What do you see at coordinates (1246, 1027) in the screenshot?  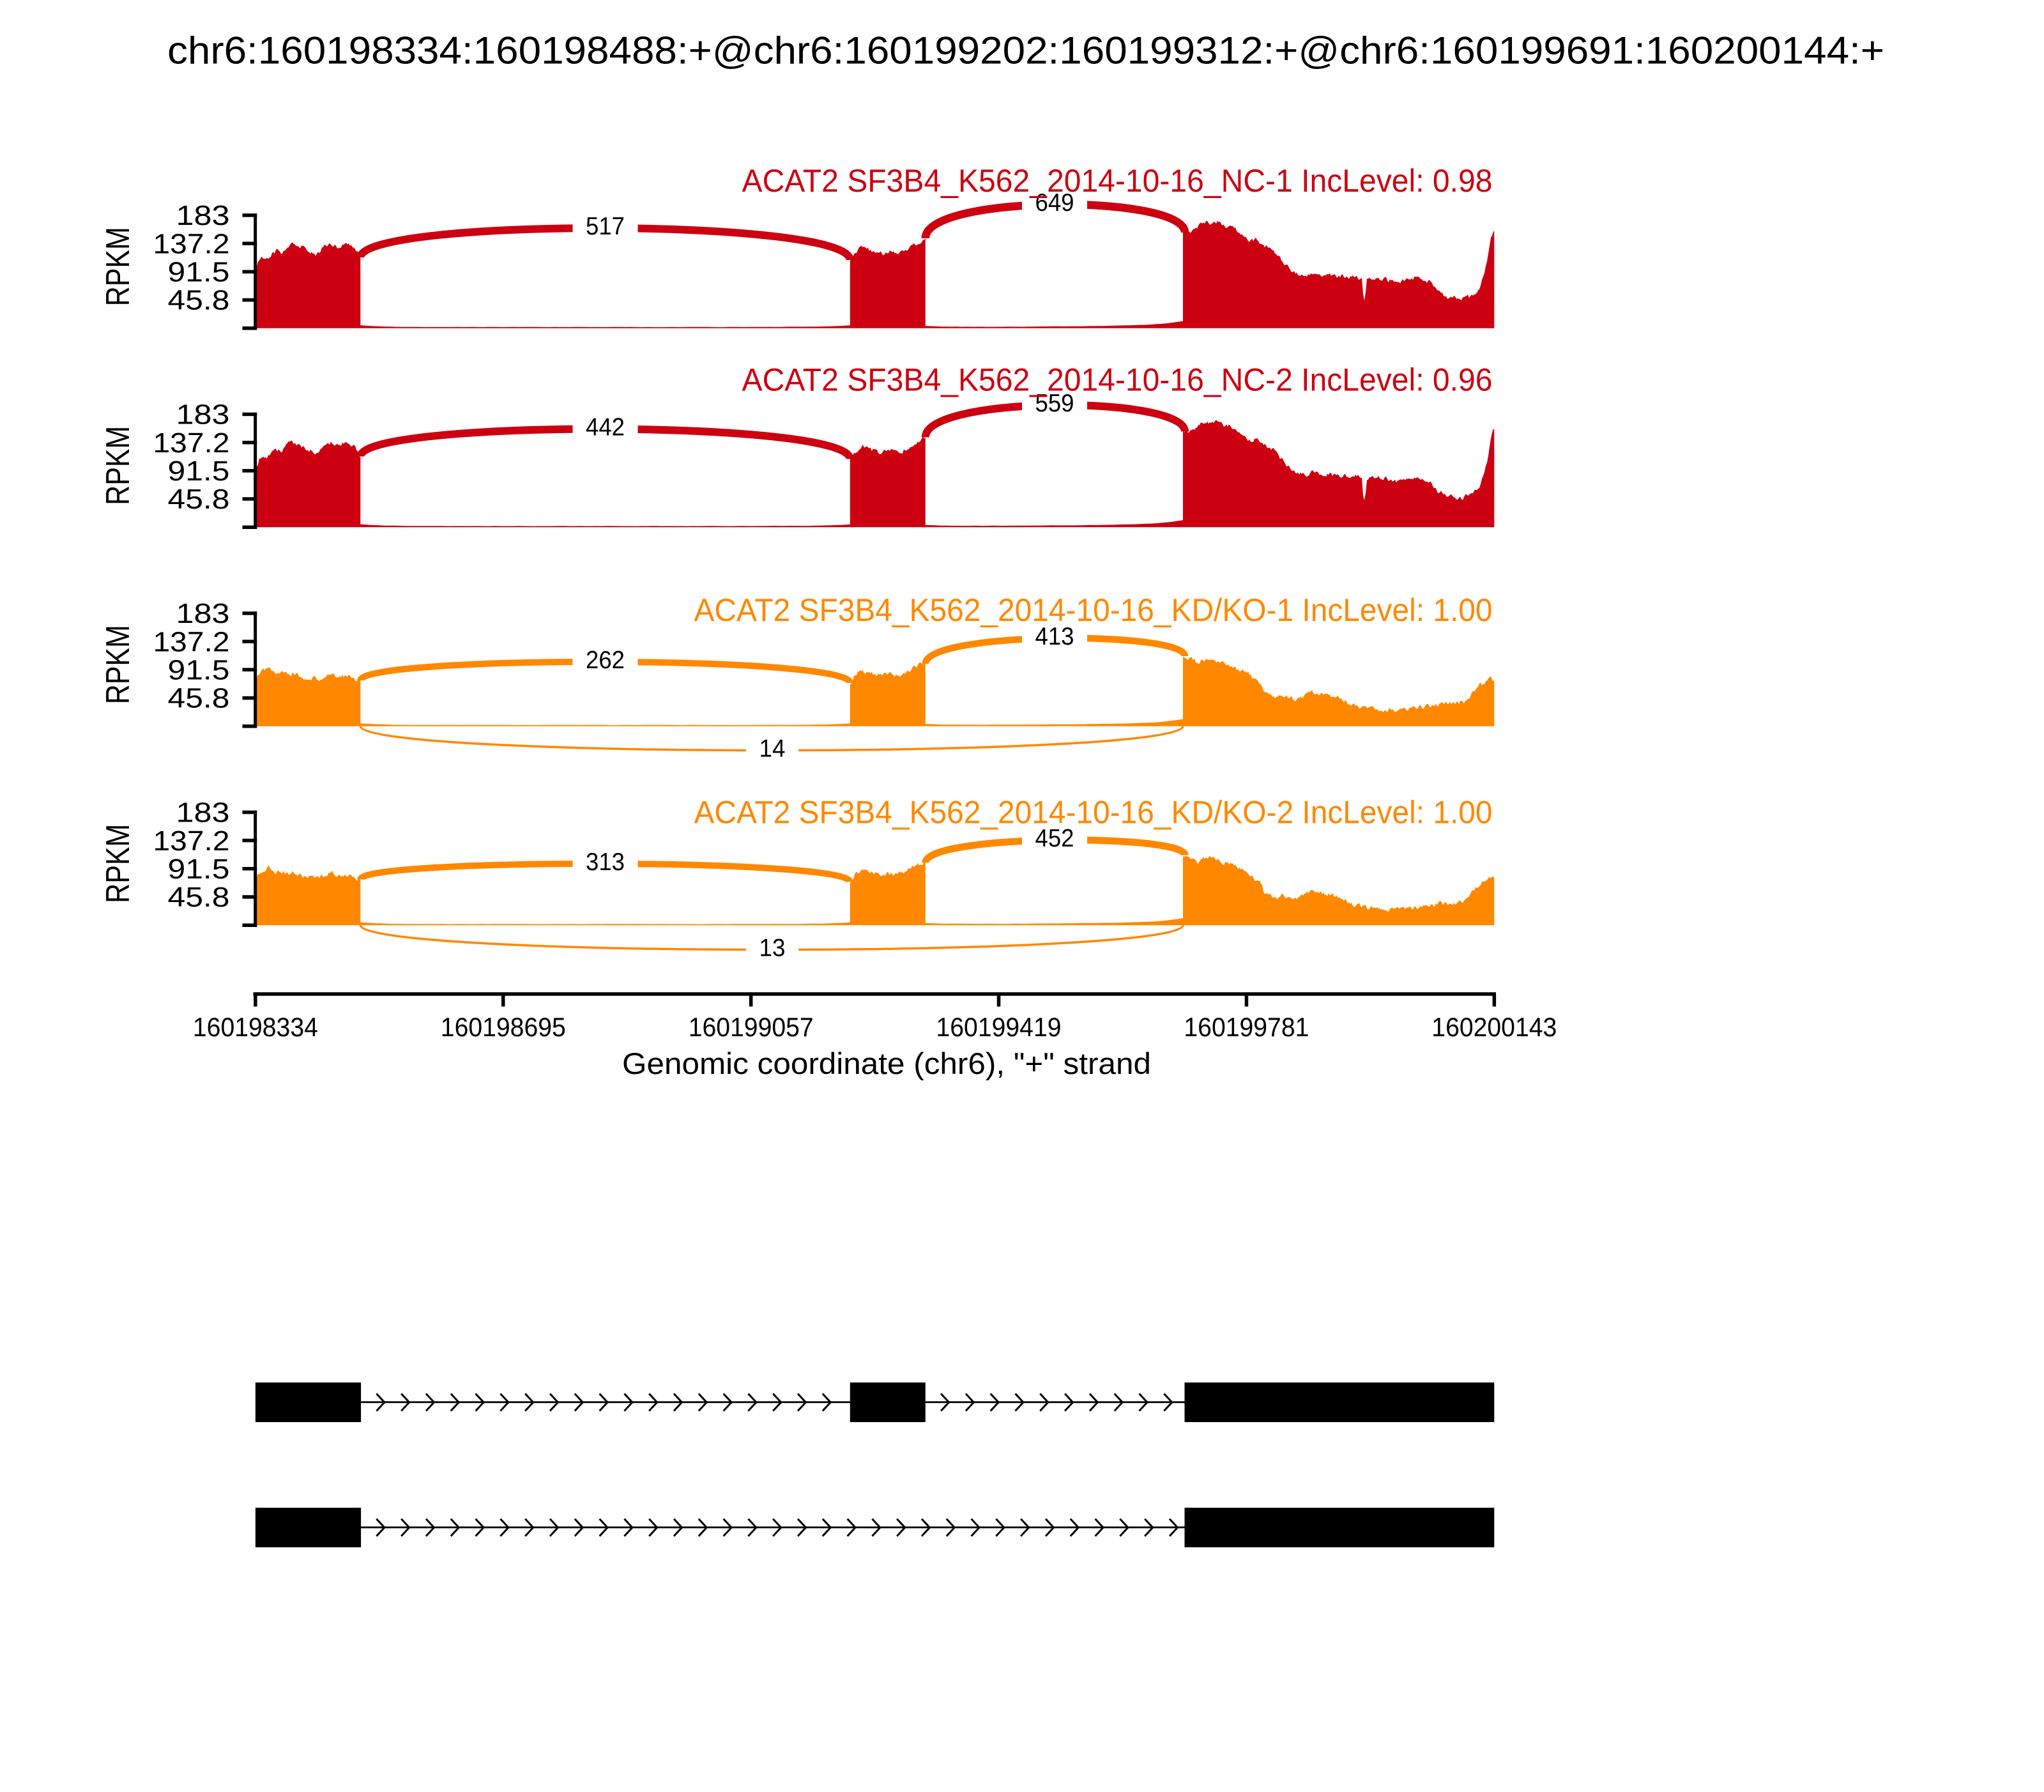 I see `svg-text: 160199781` at bounding box center [1246, 1027].